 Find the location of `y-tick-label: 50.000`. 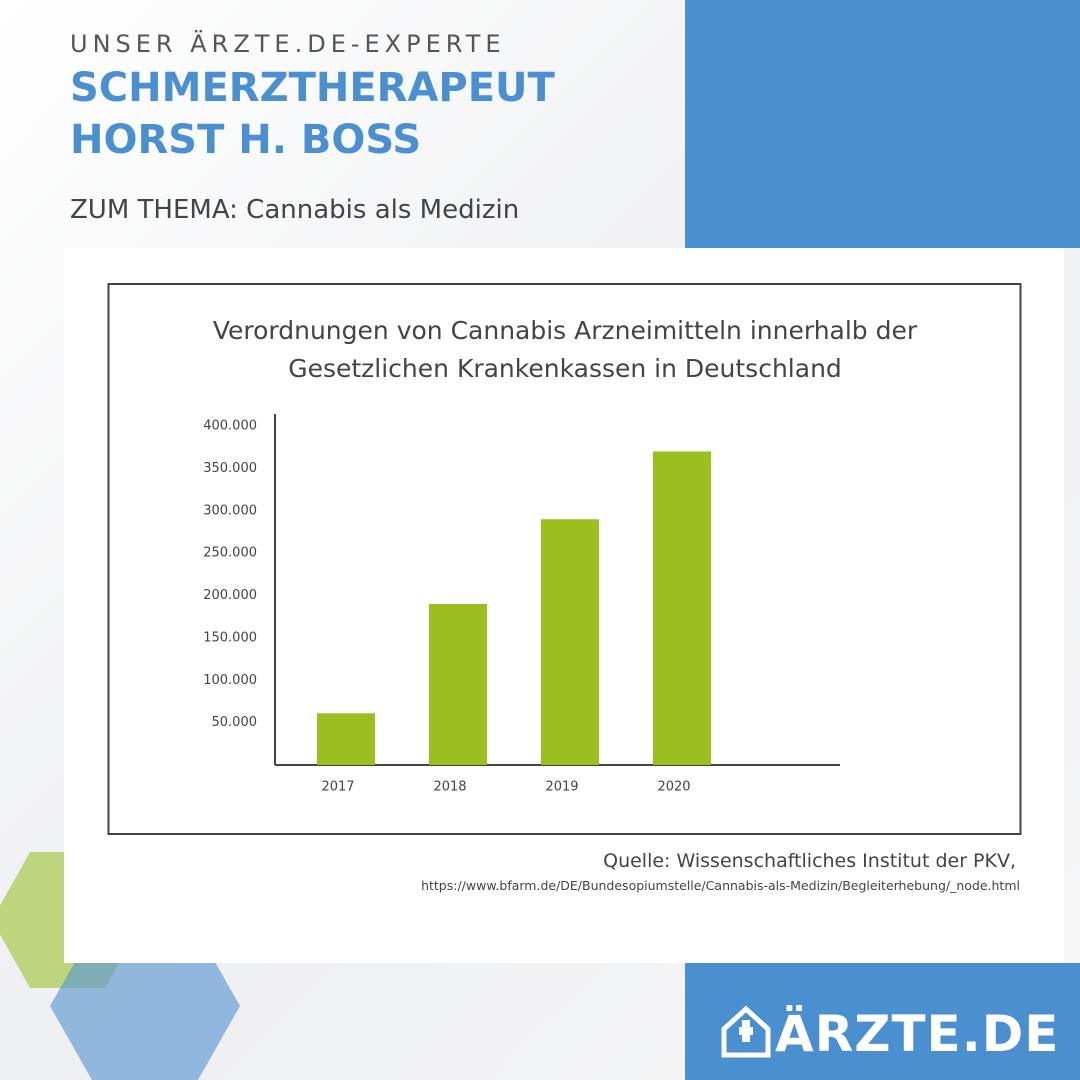

y-tick-label: 50.000 is located at coordinates (235, 722).